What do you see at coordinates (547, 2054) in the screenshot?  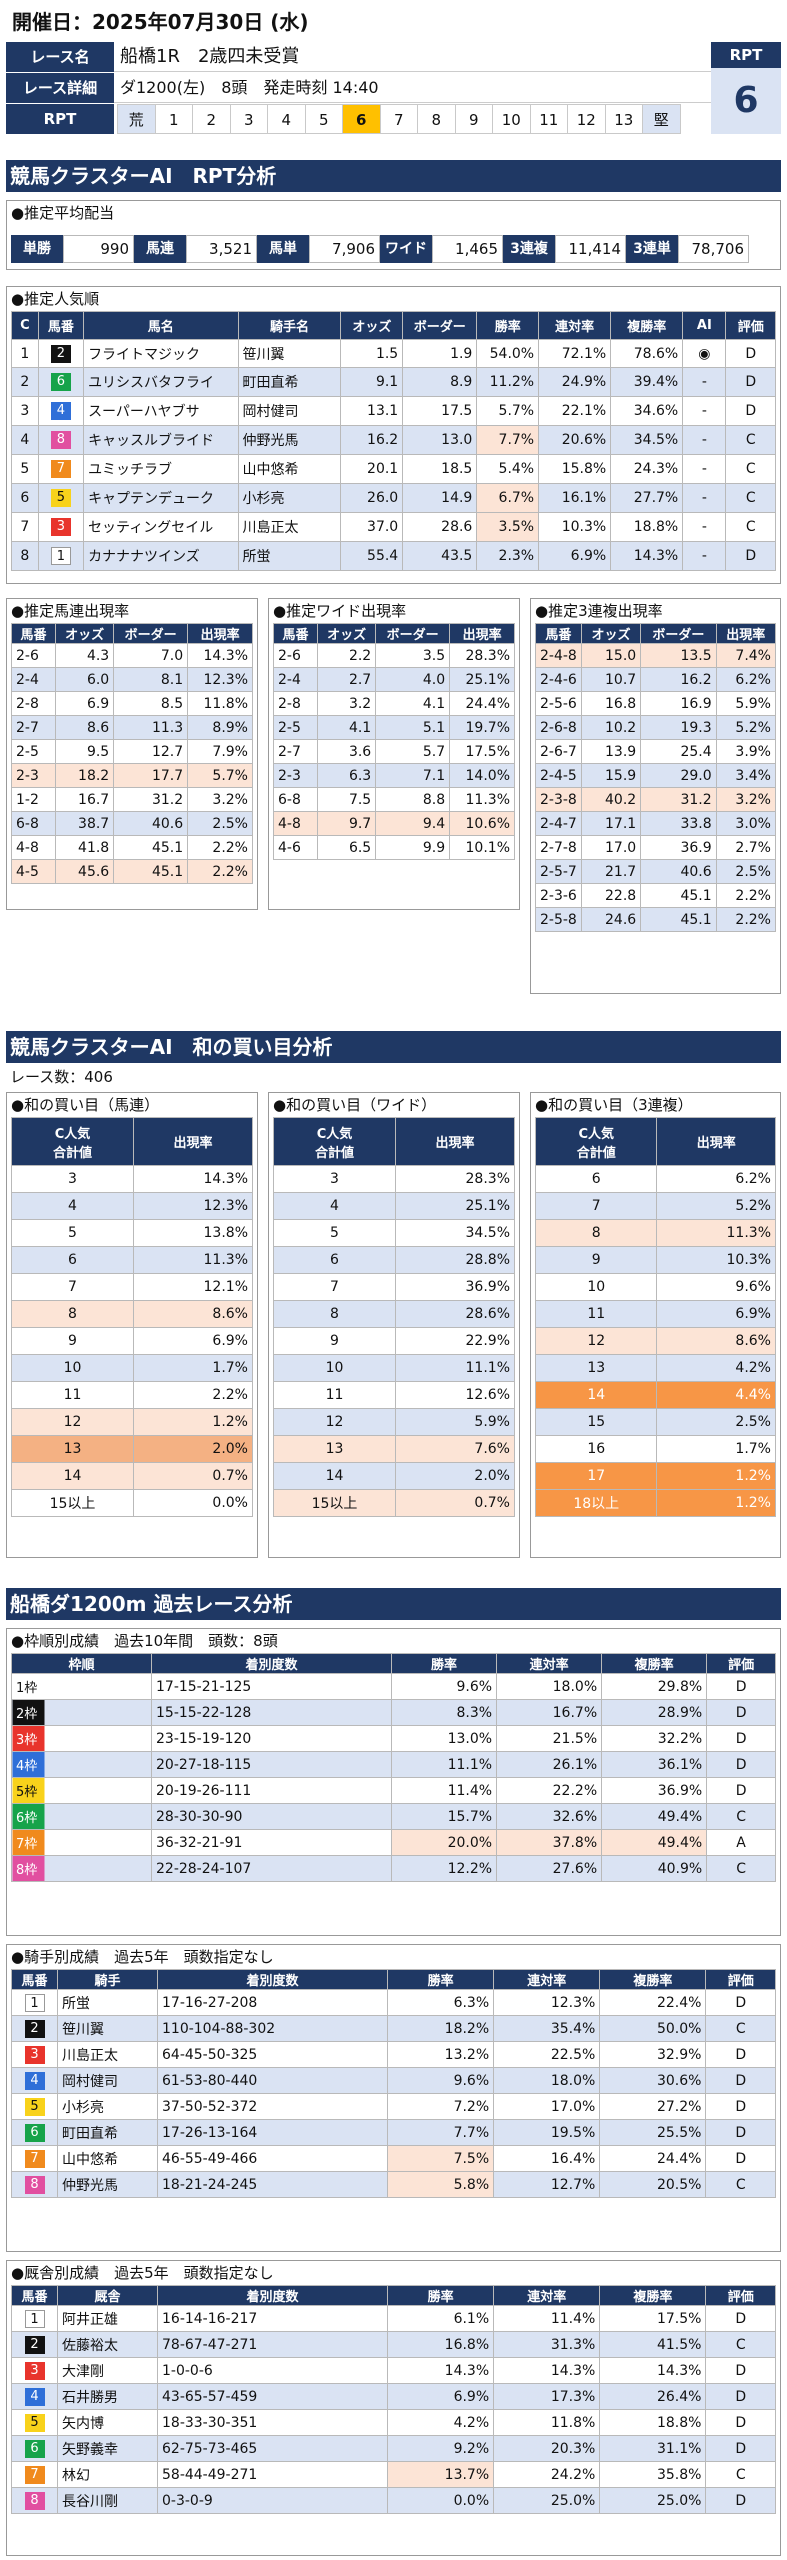 I see `cell: 22.5%` at bounding box center [547, 2054].